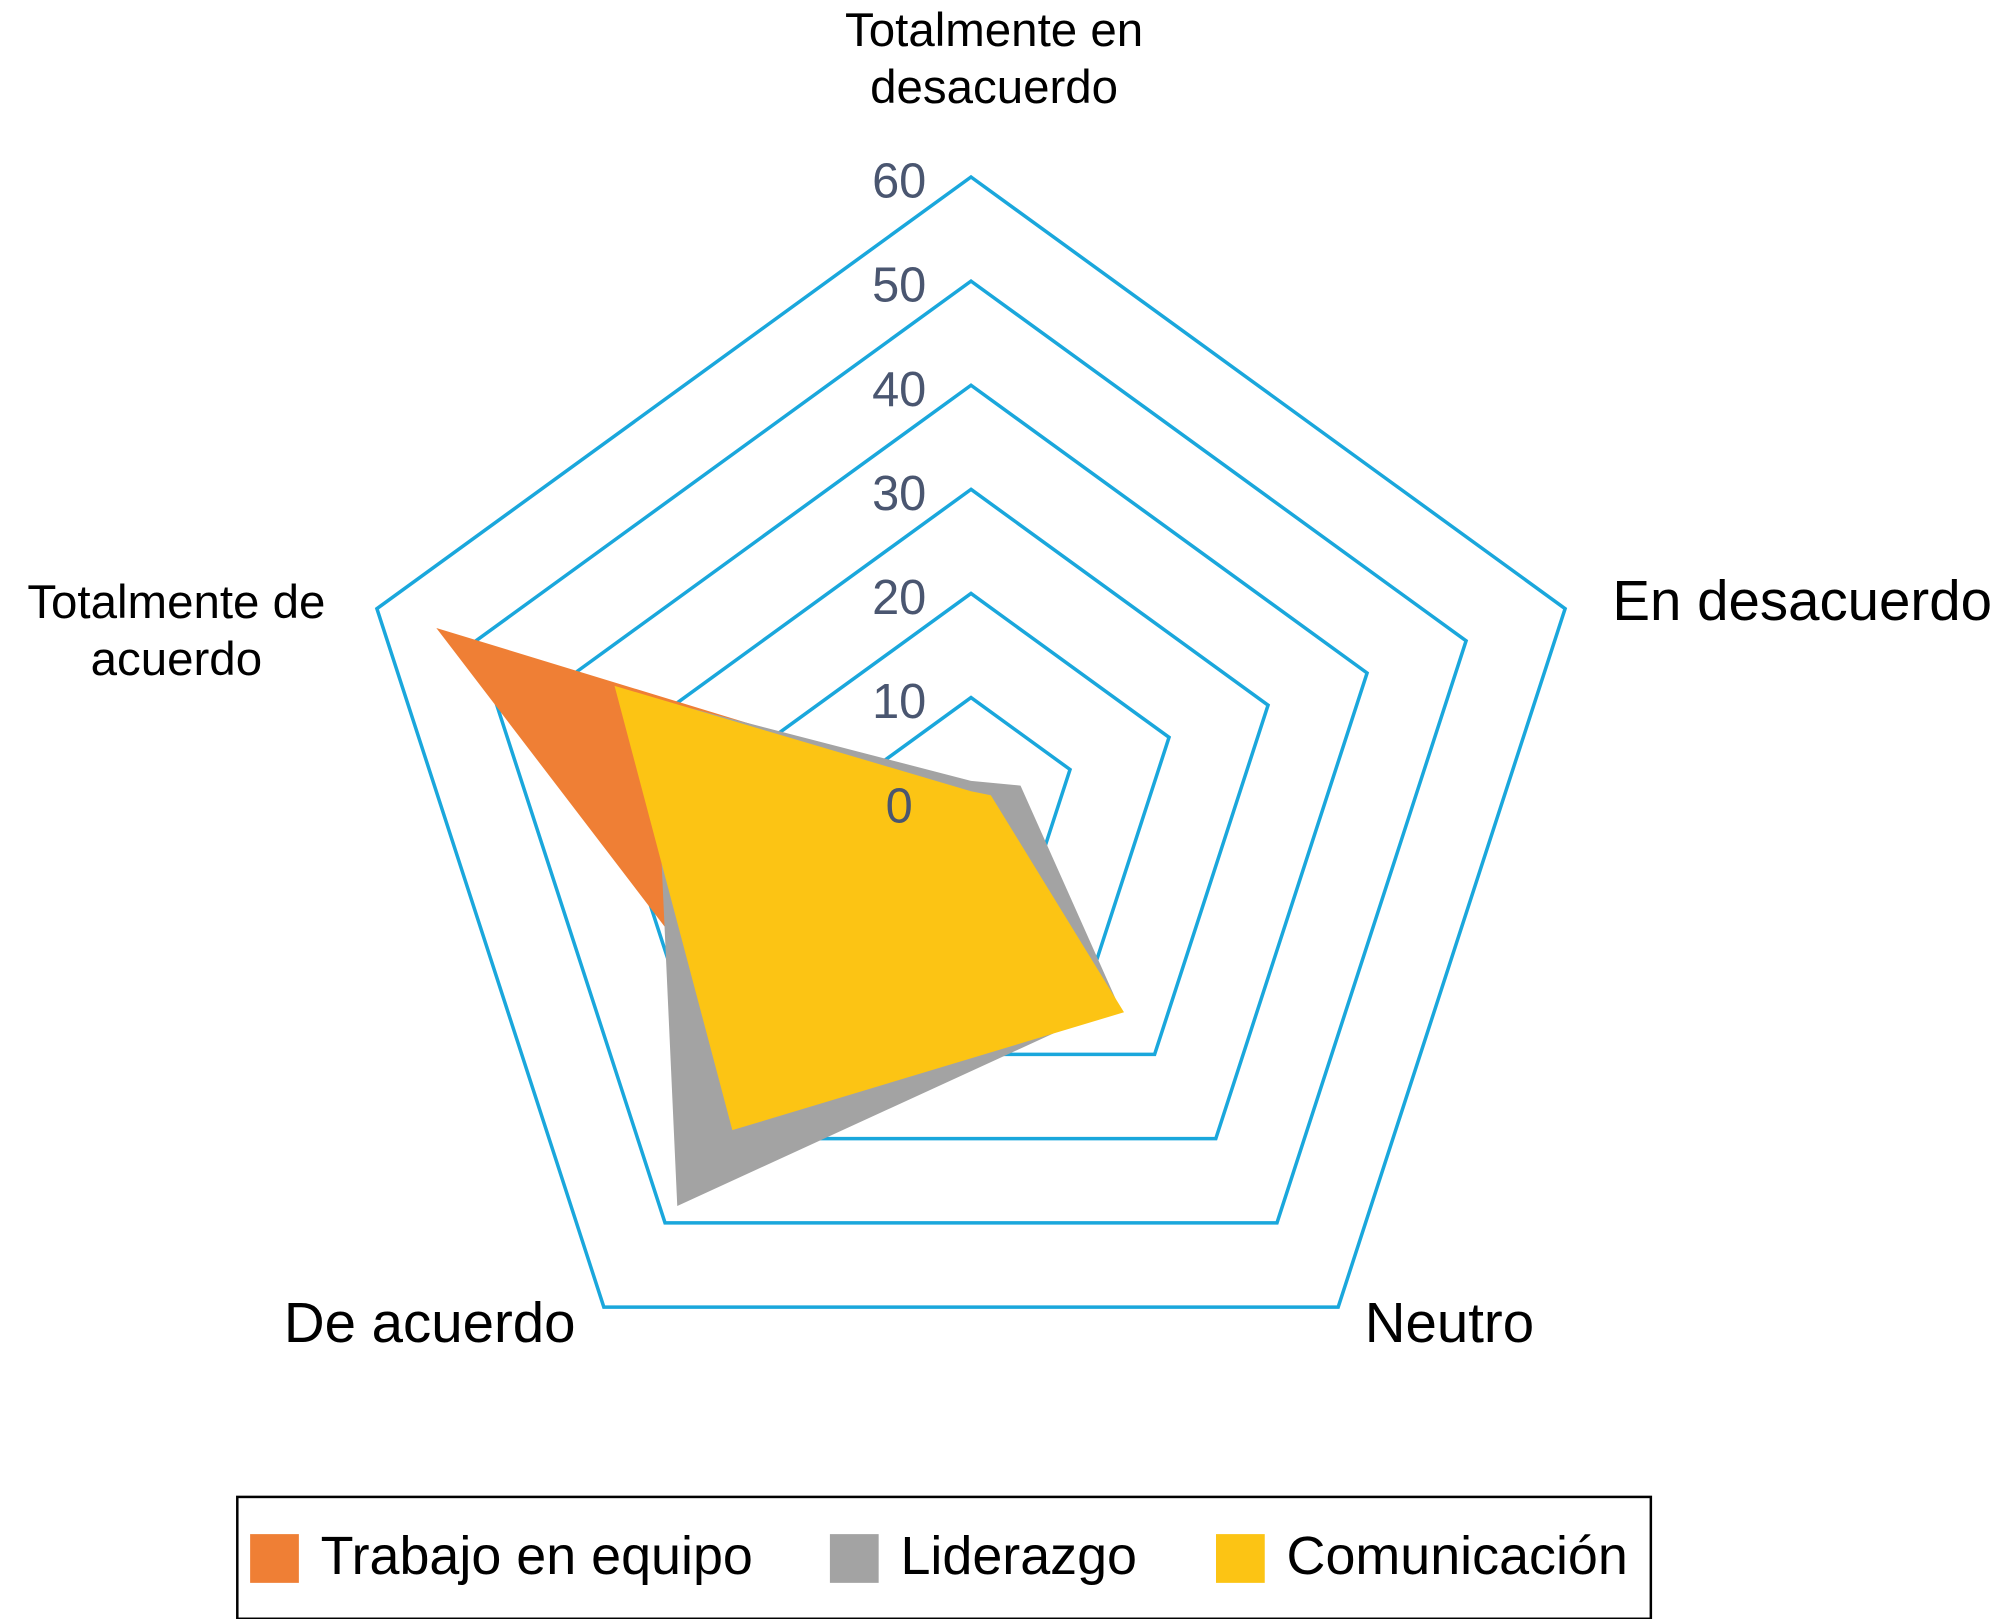 This screenshot has height=1619, width=2010. What do you see at coordinates (899, 182) in the screenshot?
I see `r-tick-label: 60` at bounding box center [899, 182].